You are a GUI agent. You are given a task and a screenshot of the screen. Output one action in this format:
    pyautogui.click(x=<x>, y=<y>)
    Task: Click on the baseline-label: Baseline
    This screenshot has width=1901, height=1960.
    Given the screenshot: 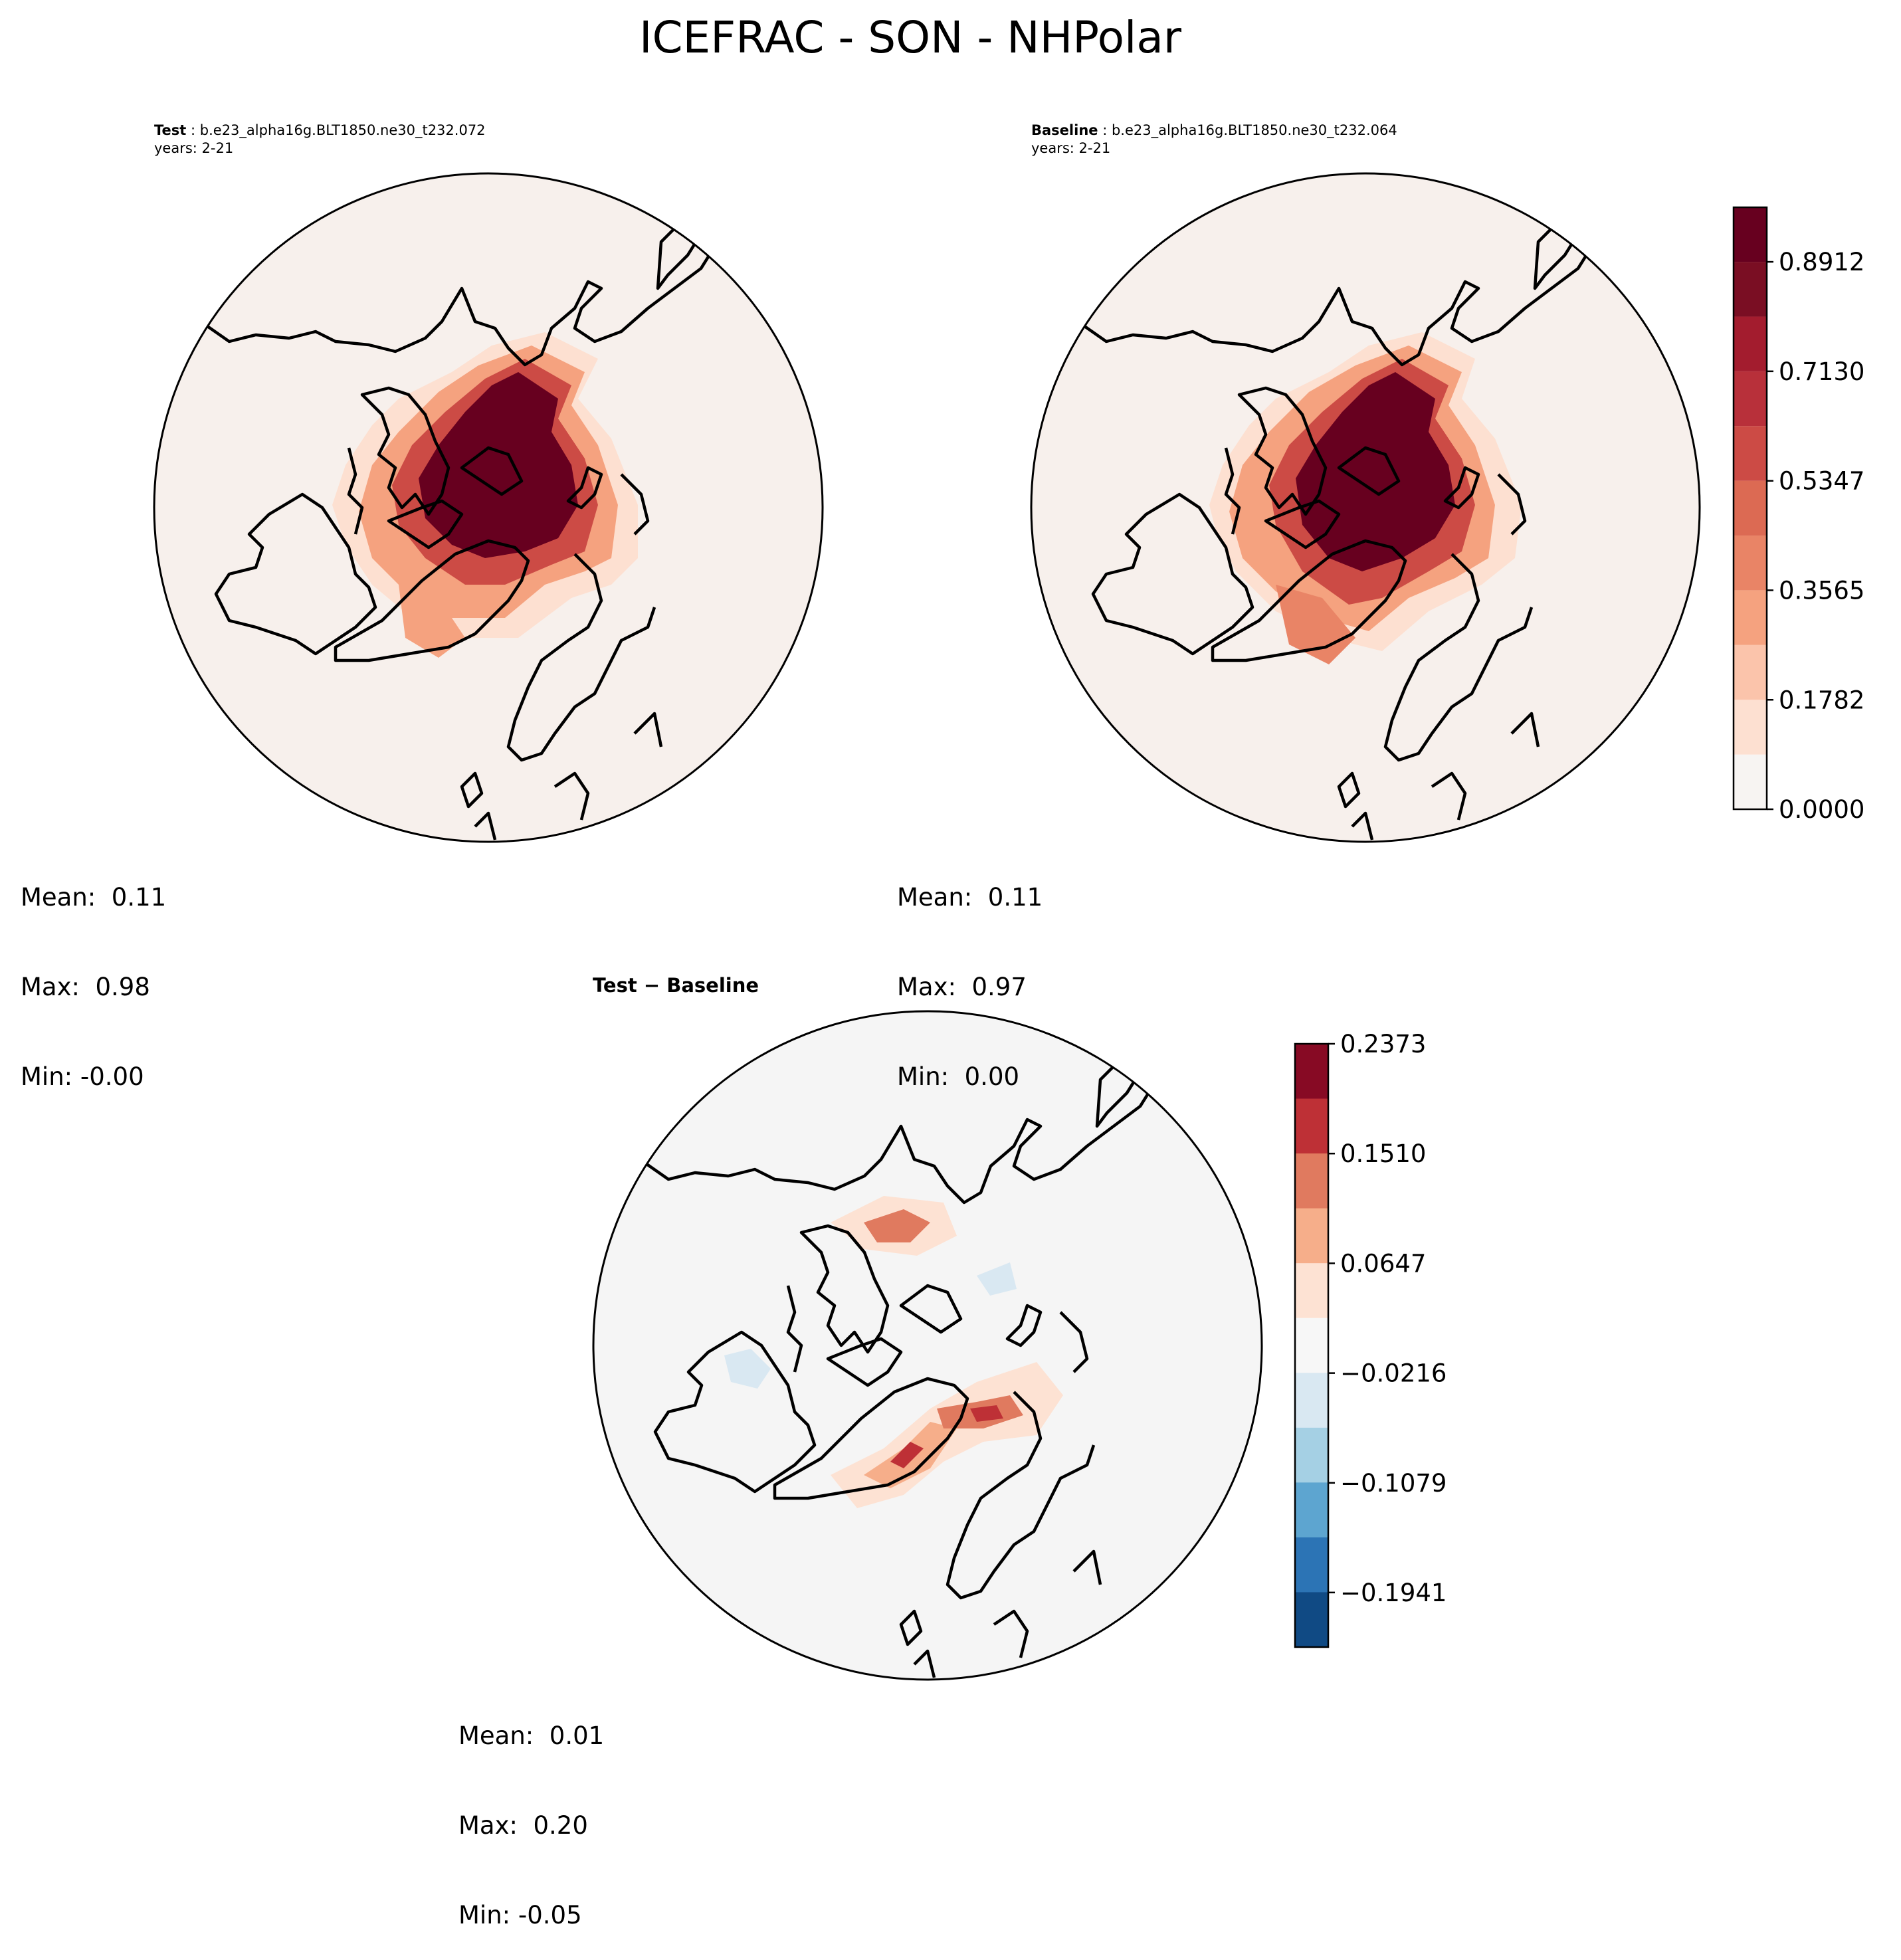 What is the action you would take?
    pyautogui.click(x=1064, y=130)
    